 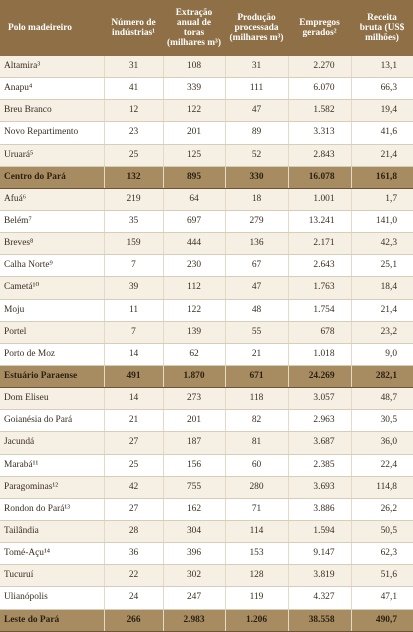 I want to click on cell-receita: 50,5, so click(x=381, y=532).